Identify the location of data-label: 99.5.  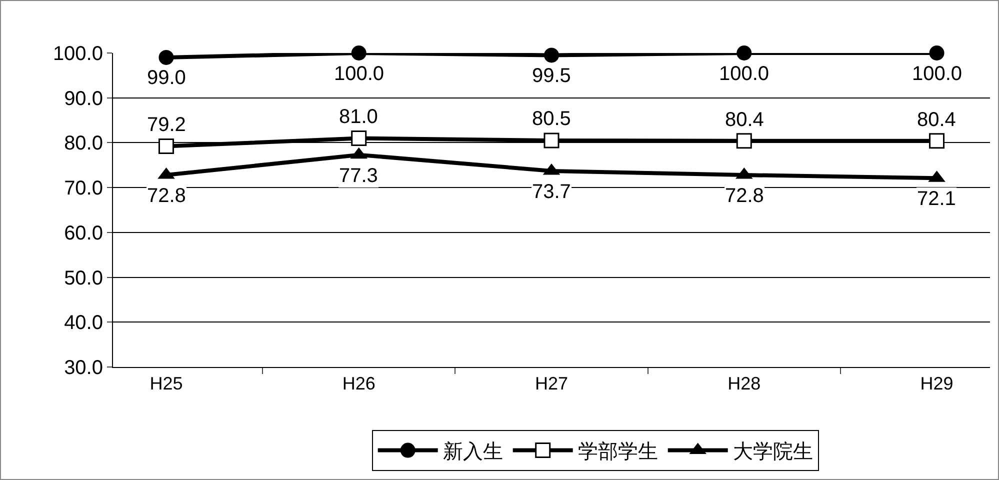
(551, 76).